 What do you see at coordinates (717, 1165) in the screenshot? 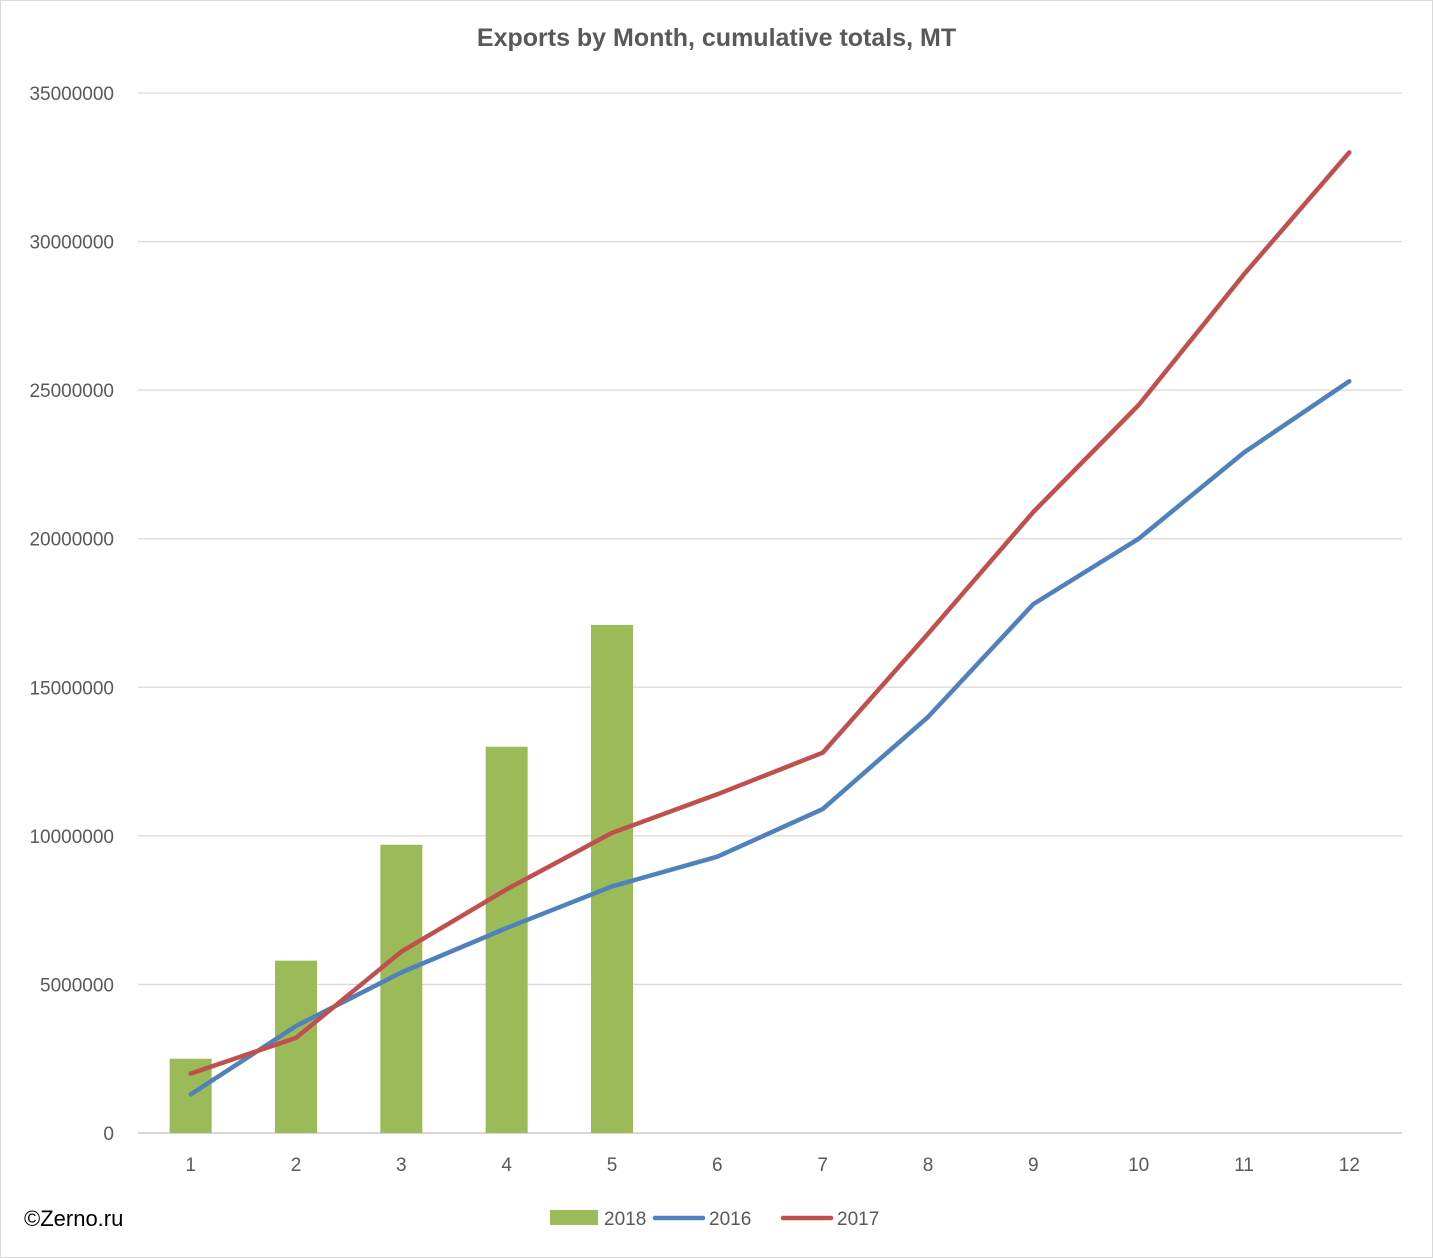
I see `x-tick-label: 6` at bounding box center [717, 1165].